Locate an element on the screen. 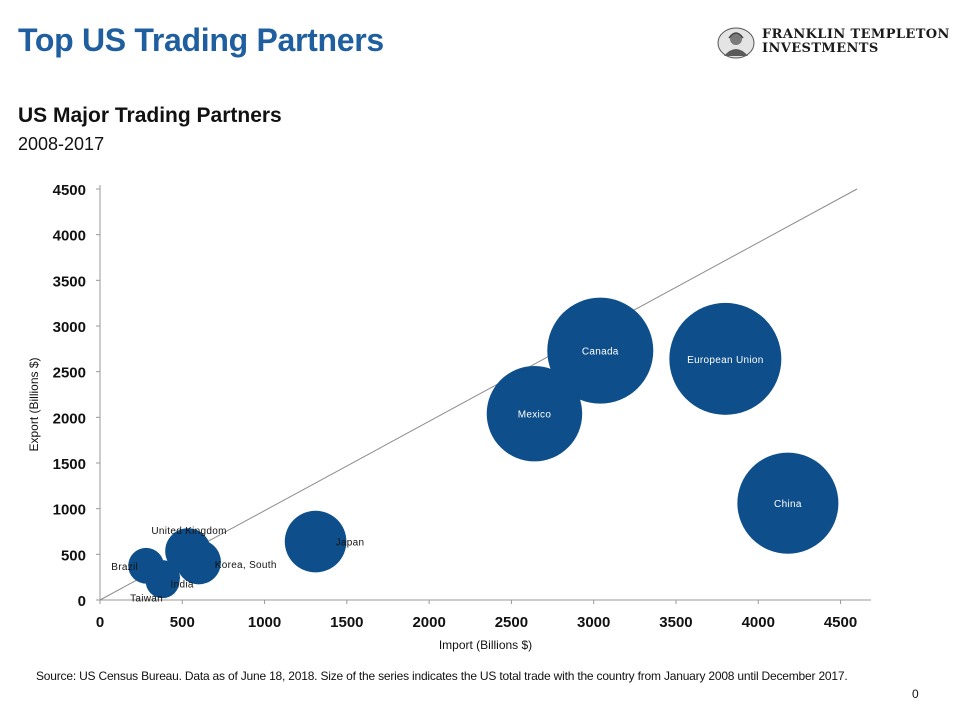  bubble-japan is located at coordinates (315, 541).